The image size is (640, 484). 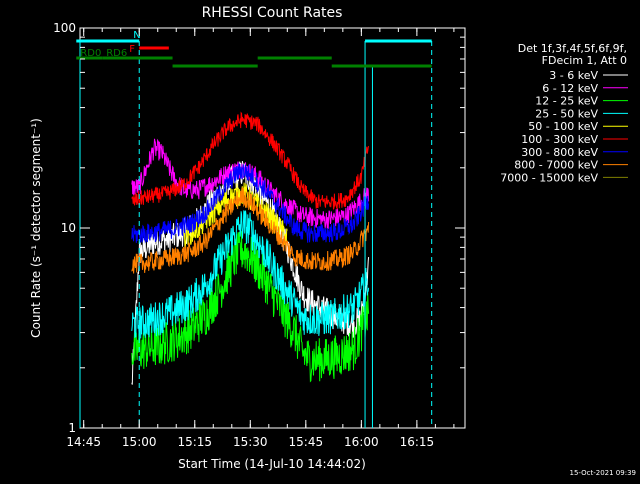 What do you see at coordinates (64, 28) in the screenshot?
I see `y-tick-label: 100` at bounding box center [64, 28].